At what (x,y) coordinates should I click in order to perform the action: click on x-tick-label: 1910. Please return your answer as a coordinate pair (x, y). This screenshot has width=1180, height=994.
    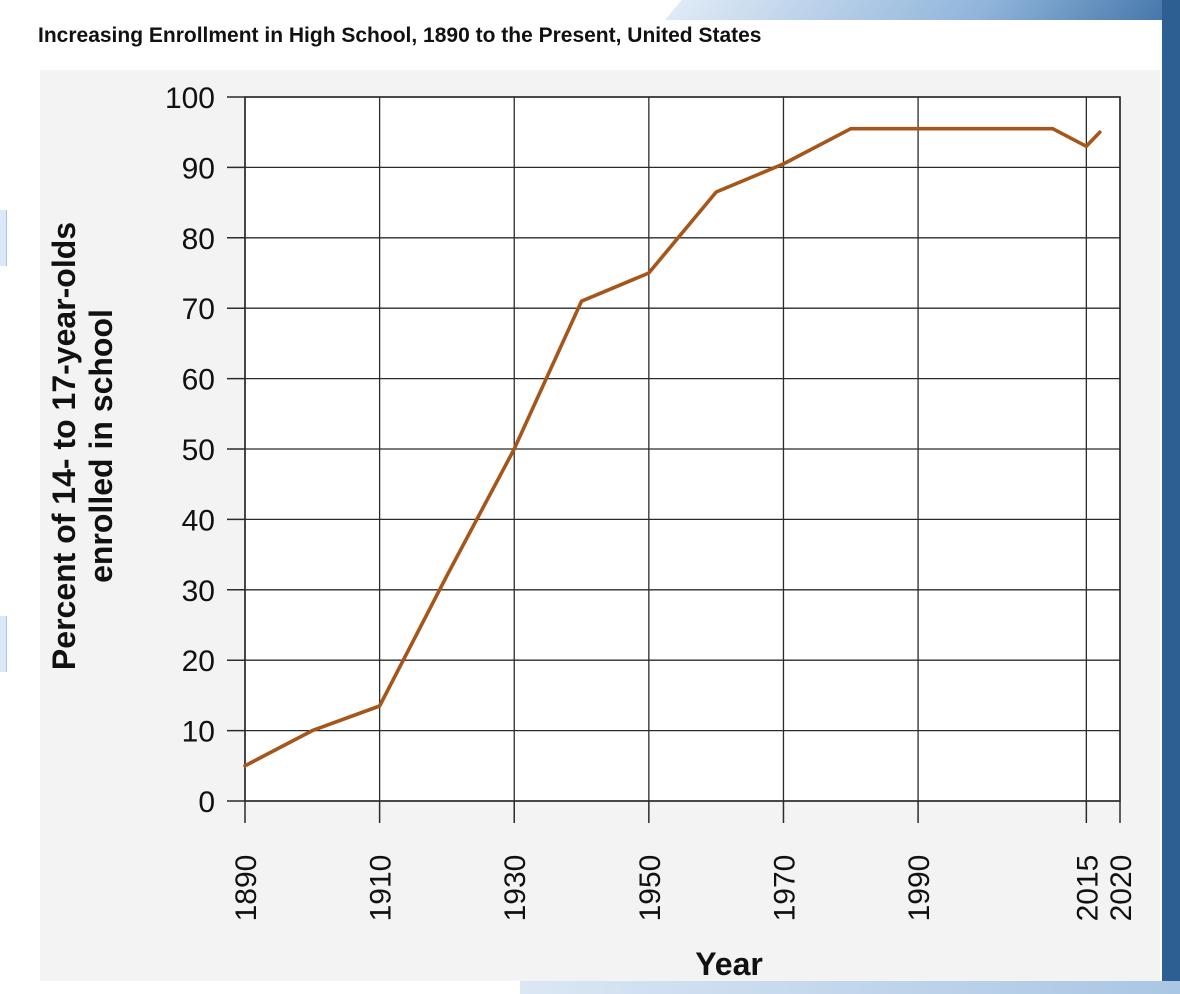
    Looking at the image, I should click on (381, 888).